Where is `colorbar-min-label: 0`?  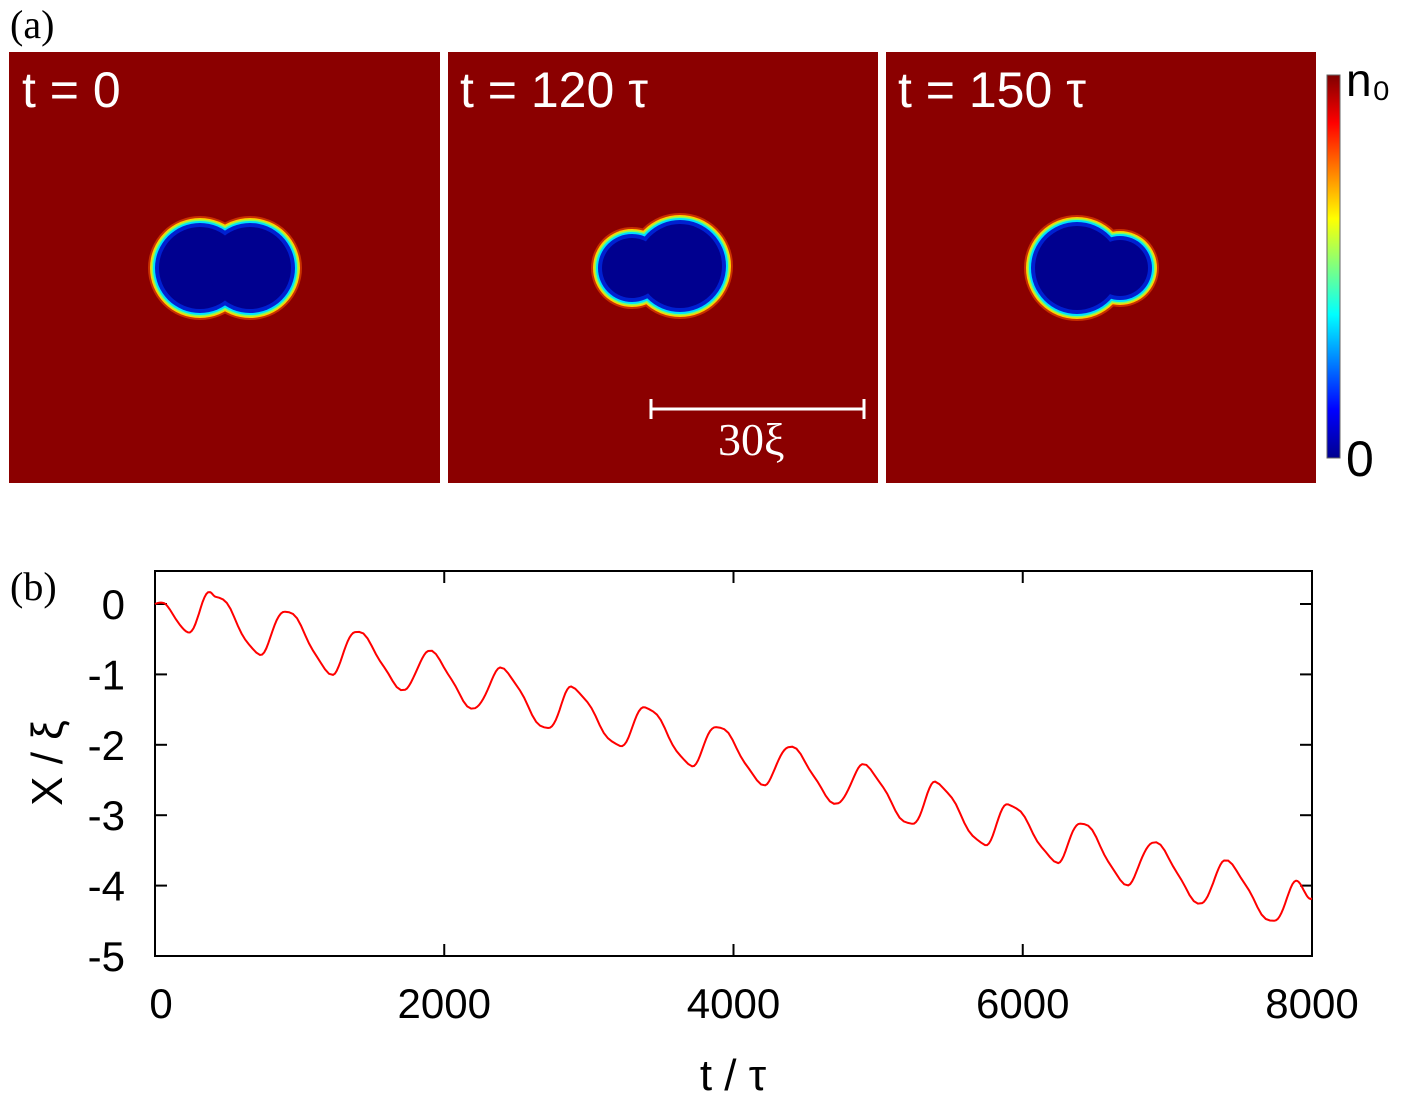 colorbar-min-label: 0 is located at coordinates (1360, 459).